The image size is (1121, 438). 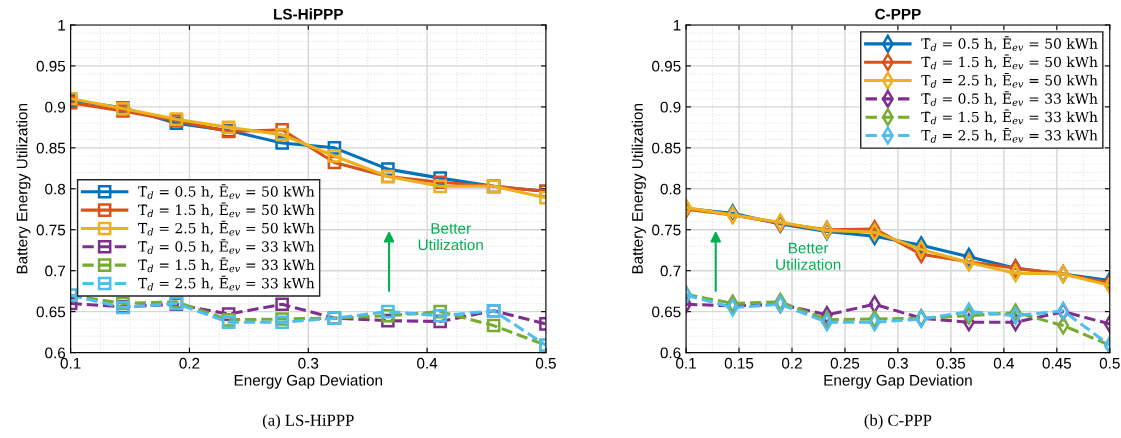 What do you see at coordinates (898, 14) in the screenshot?
I see `chart-title: C-PPP` at bounding box center [898, 14].